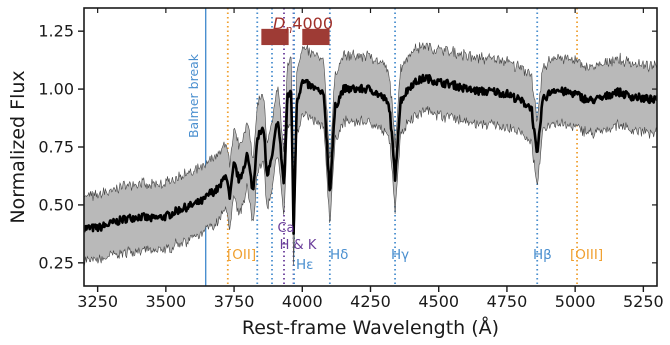 Image resolution: width=670 pixels, height=345 pixels. Describe the element at coordinates (56, 31) in the screenshot. I see `y-tick-label-4: 1.25` at that location.